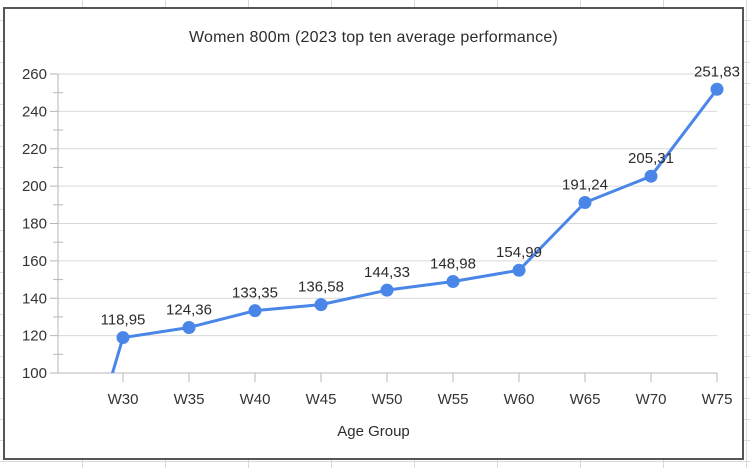 Image resolution: width=750 pixels, height=468 pixels. I want to click on x-tick-label: W60, so click(519, 399).